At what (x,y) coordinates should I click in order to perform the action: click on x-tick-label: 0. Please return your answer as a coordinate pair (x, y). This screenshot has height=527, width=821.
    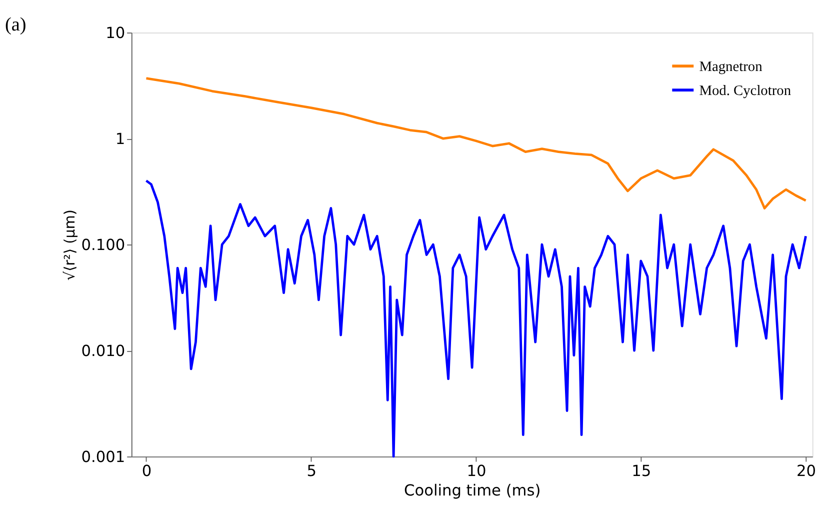
    Looking at the image, I should click on (147, 471).